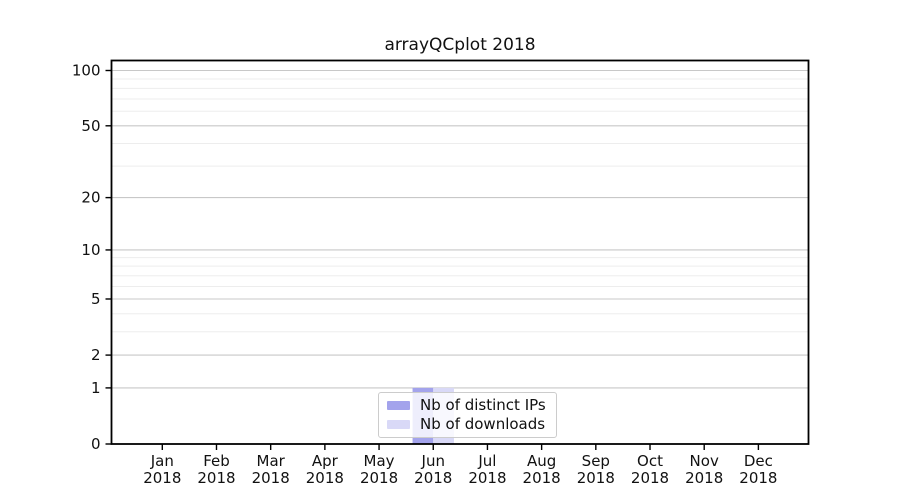 This screenshot has width=900, height=500. I want to click on legend-item-distinct-ips: Nb of distinct IPs, so click(466, 405).